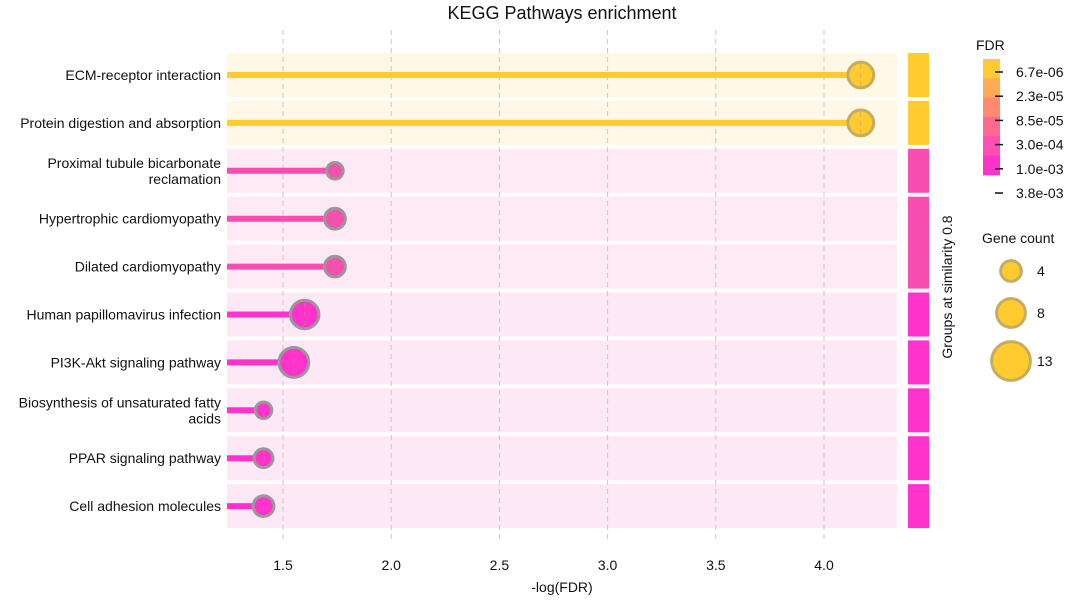  Describe the element at coordinates (391, 565) in the screenshot. I see `x-tick-label: 2.0` at that location.